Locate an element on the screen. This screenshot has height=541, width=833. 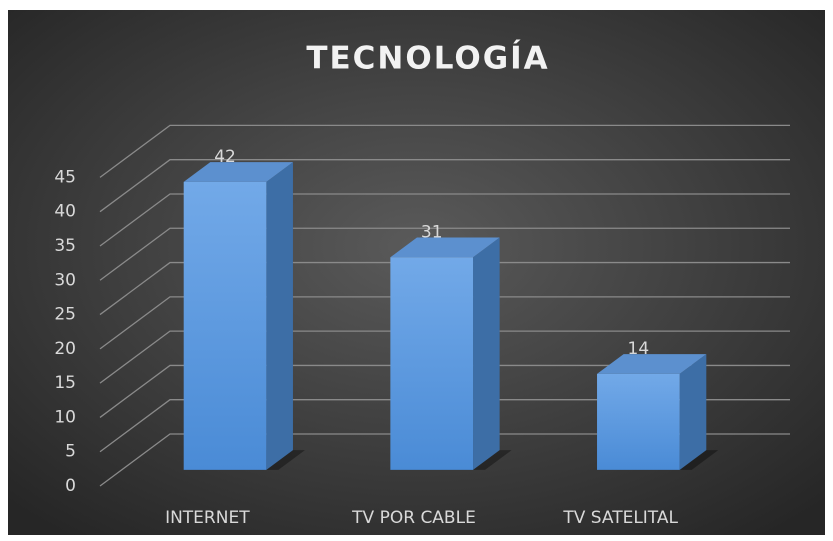
y-tick-label: 35 is located at coordinates (65, 246).